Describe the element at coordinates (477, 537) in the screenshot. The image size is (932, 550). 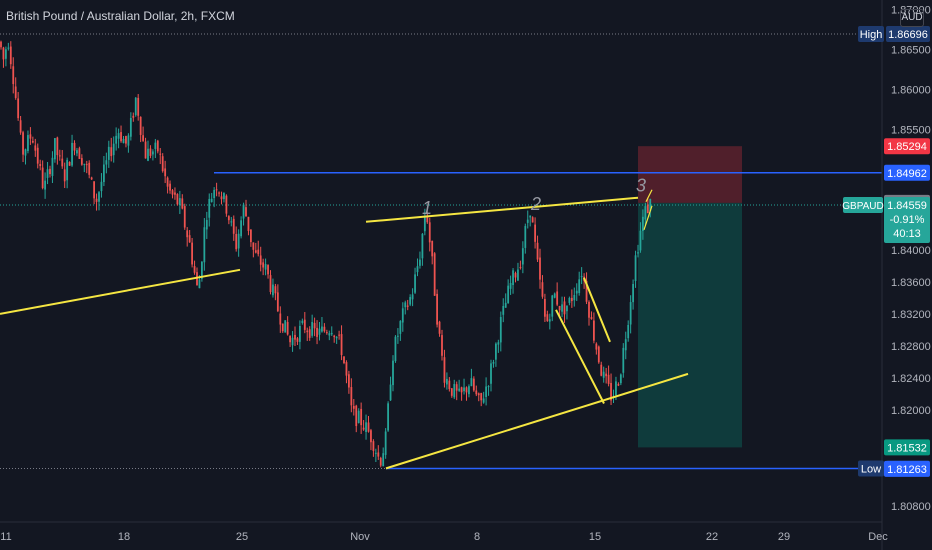
I see `x-tick-label: 8` at that location.